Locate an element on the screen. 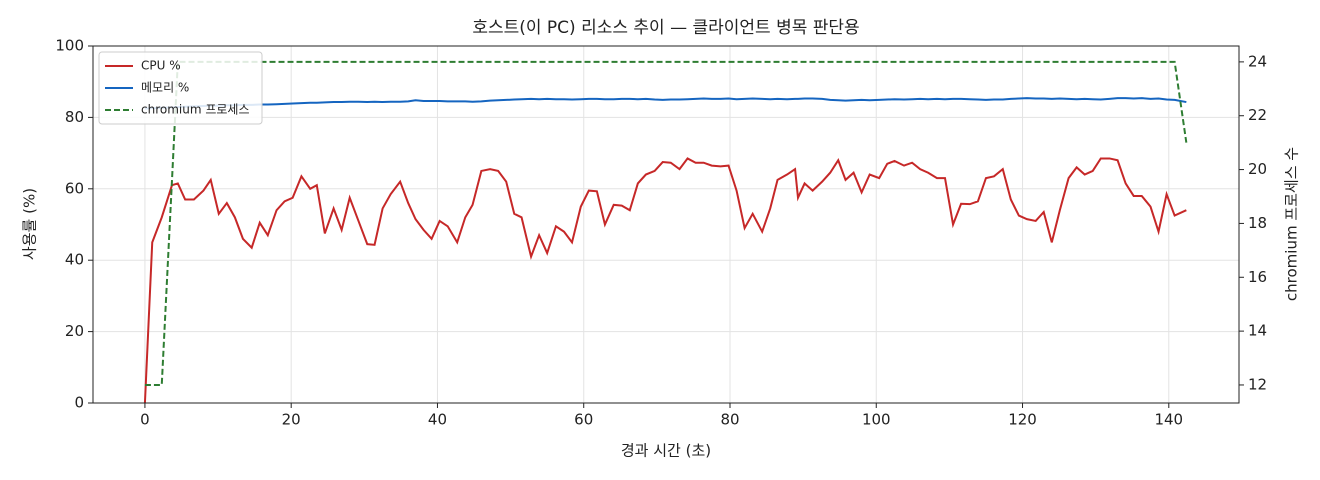  x-tick-label: 20 is located at coordinates (291, 420).